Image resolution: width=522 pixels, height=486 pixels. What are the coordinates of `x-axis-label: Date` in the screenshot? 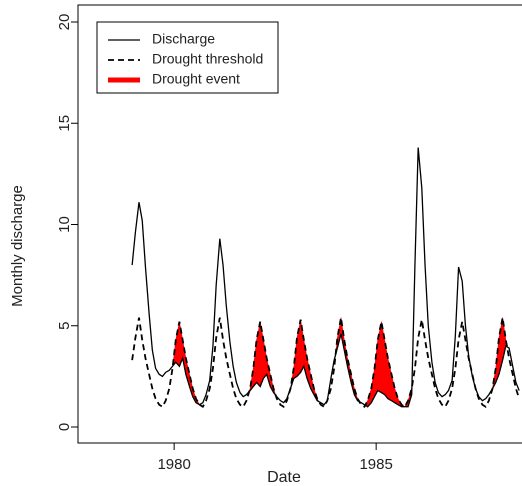 It's located at (284, 477).